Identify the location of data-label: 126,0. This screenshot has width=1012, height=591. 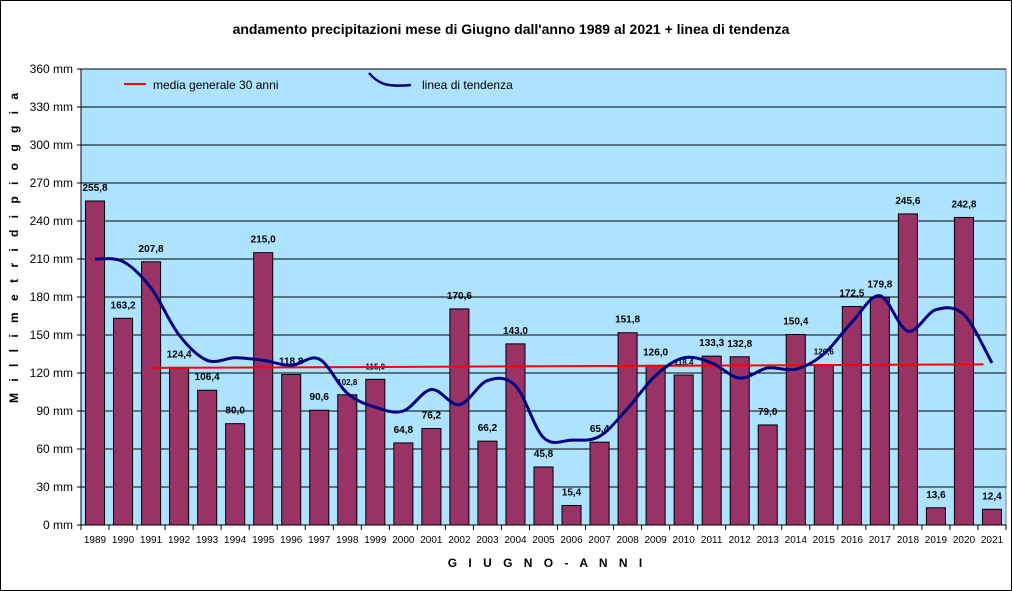
(655, 352).